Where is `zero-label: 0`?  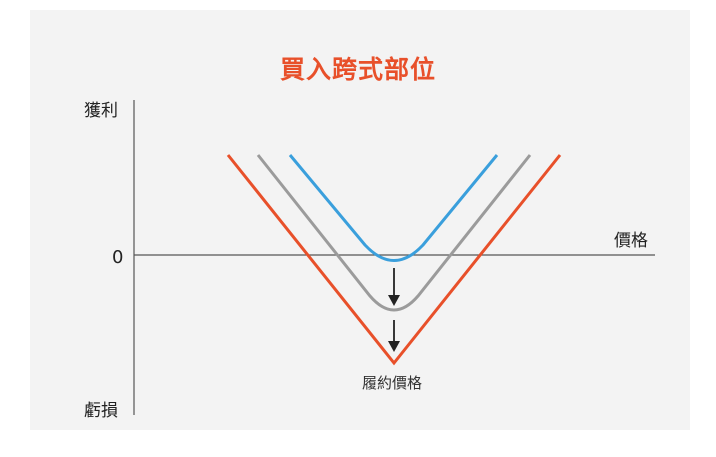 zero-label: 0 is located at coordinates (118, 257).